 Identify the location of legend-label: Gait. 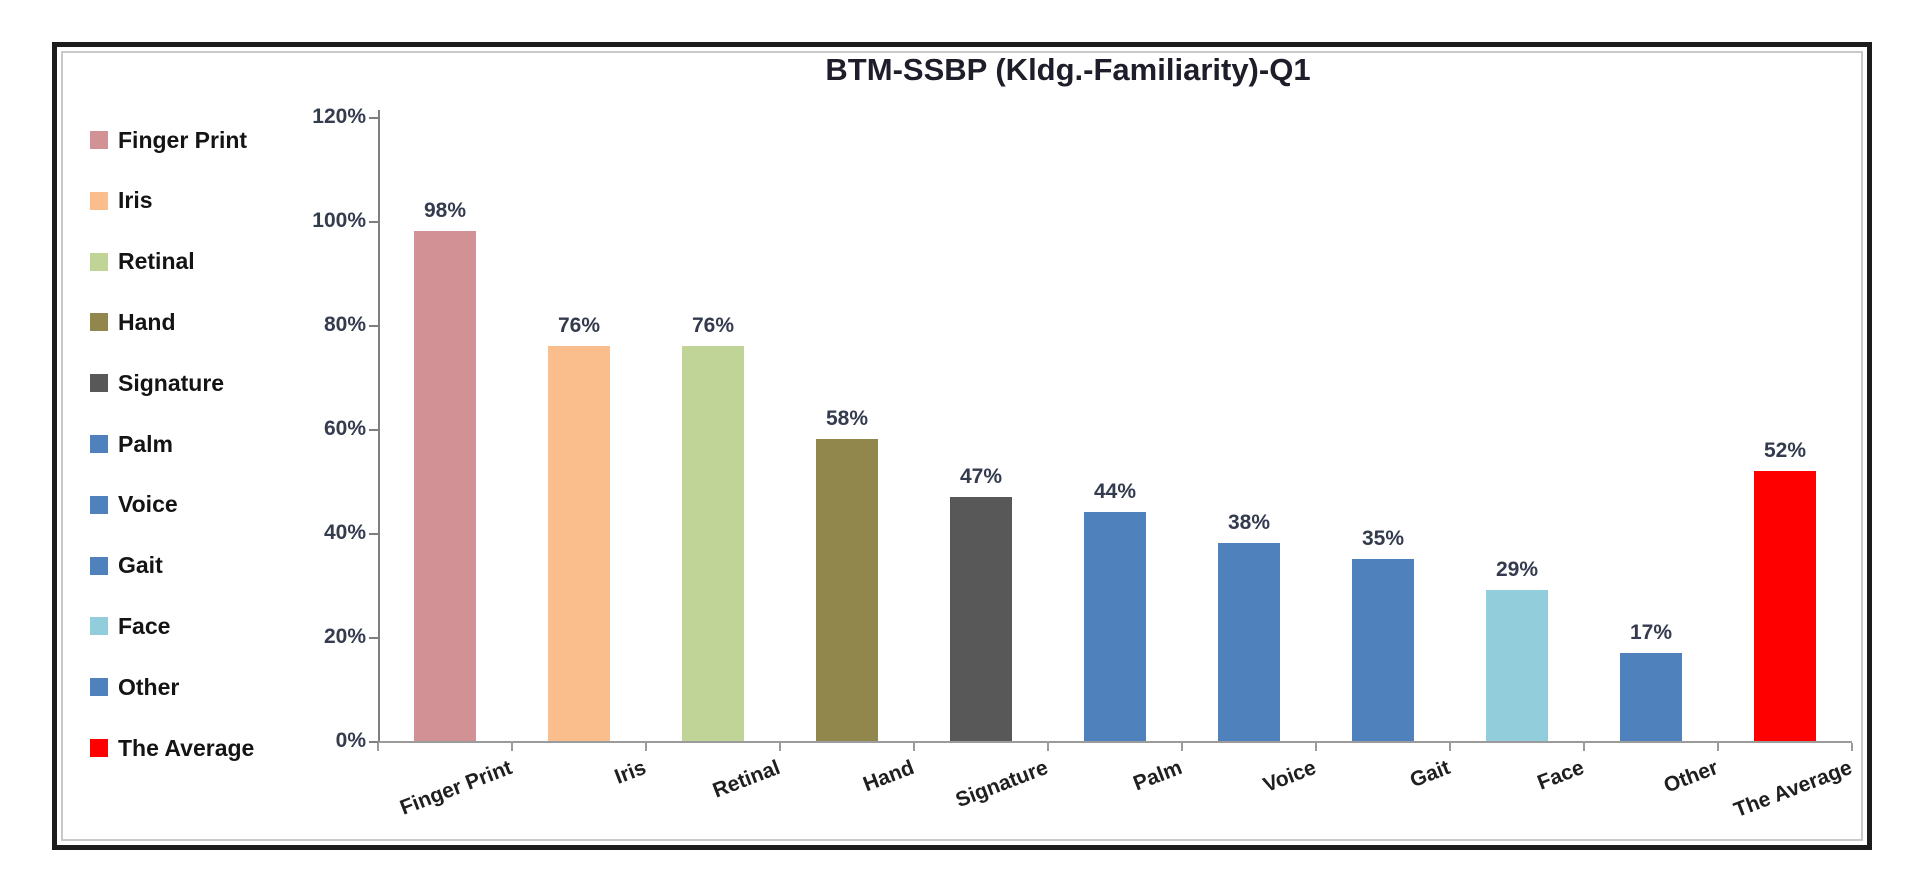
(140, 565).